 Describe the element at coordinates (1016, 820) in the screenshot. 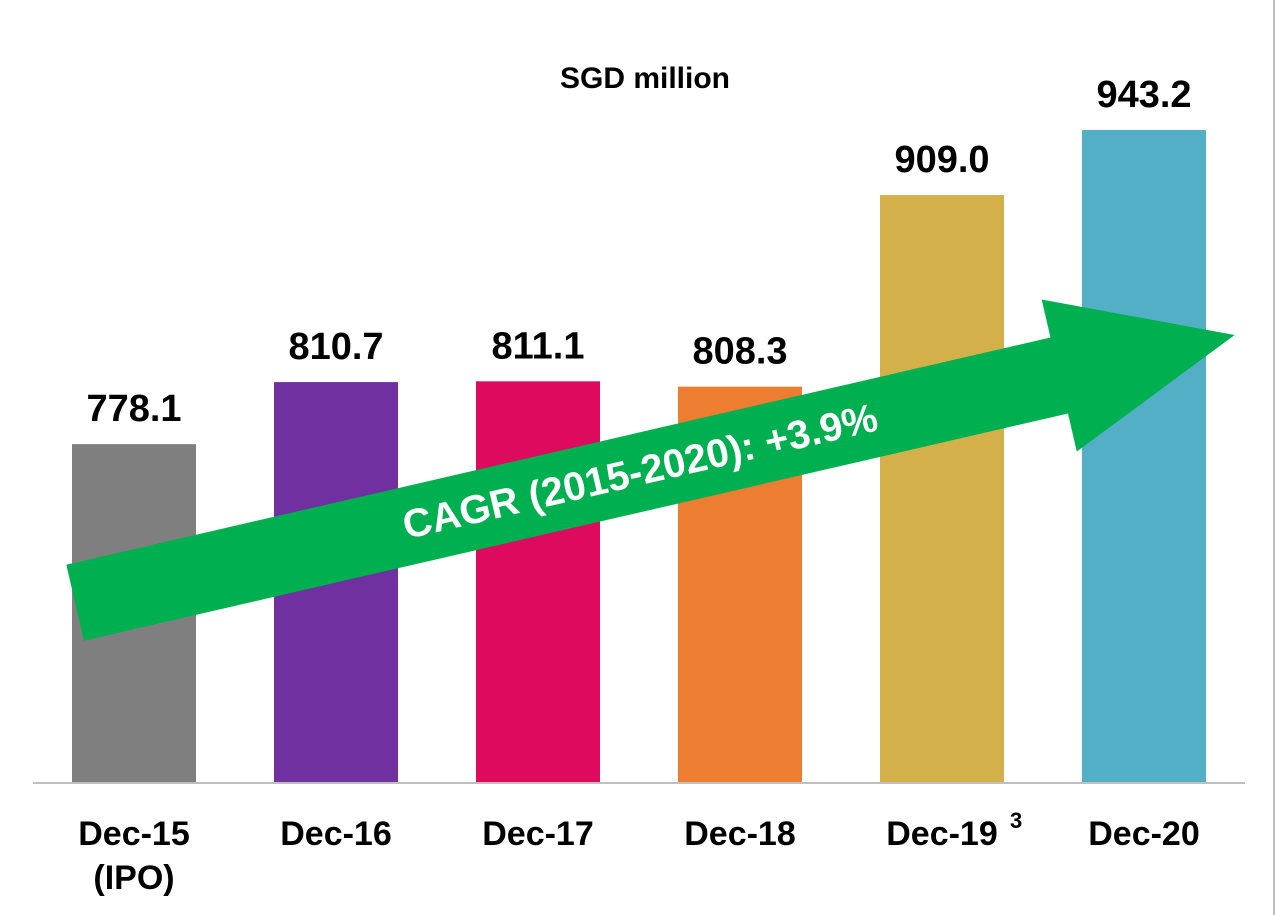

I see `footnote-marker: 3` at that location.